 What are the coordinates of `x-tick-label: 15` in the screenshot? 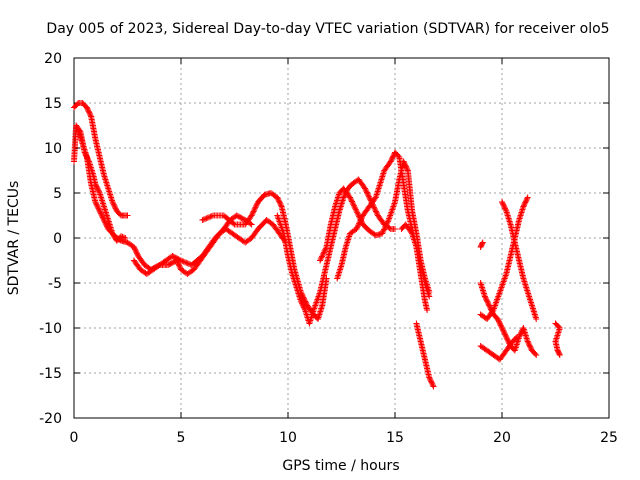 It's located at (395, 438).